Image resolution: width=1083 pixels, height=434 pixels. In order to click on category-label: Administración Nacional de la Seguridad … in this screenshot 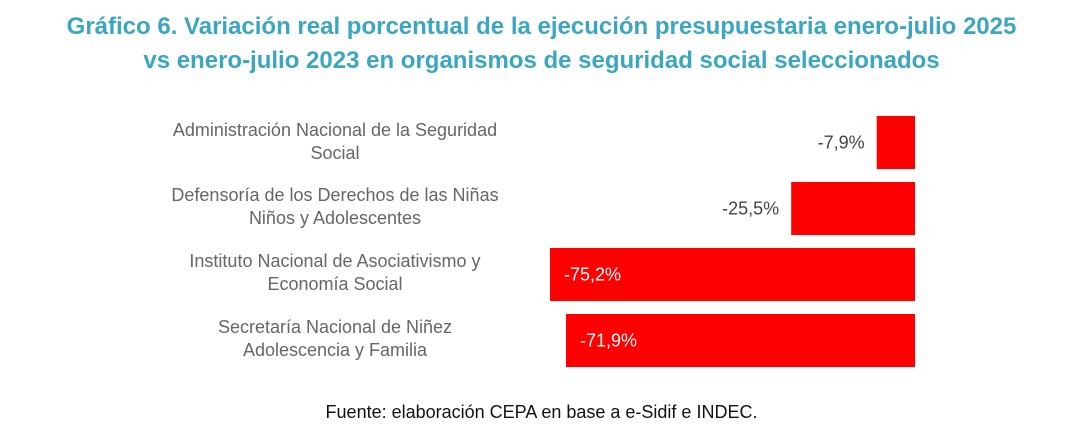, I will do `click(335, 142)`.